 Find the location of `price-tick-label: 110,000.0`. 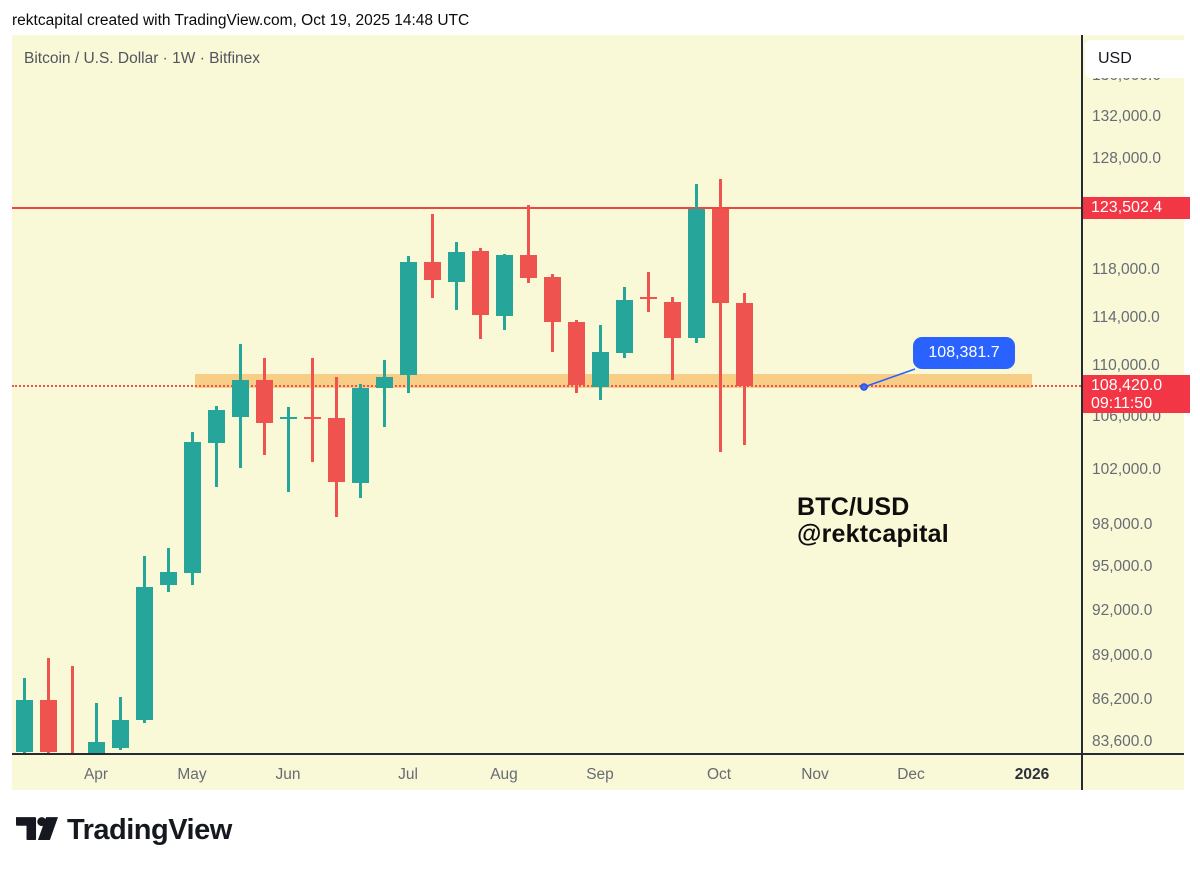

price-tick-label: 110,000.0 is located at coordinates (1126, 366).